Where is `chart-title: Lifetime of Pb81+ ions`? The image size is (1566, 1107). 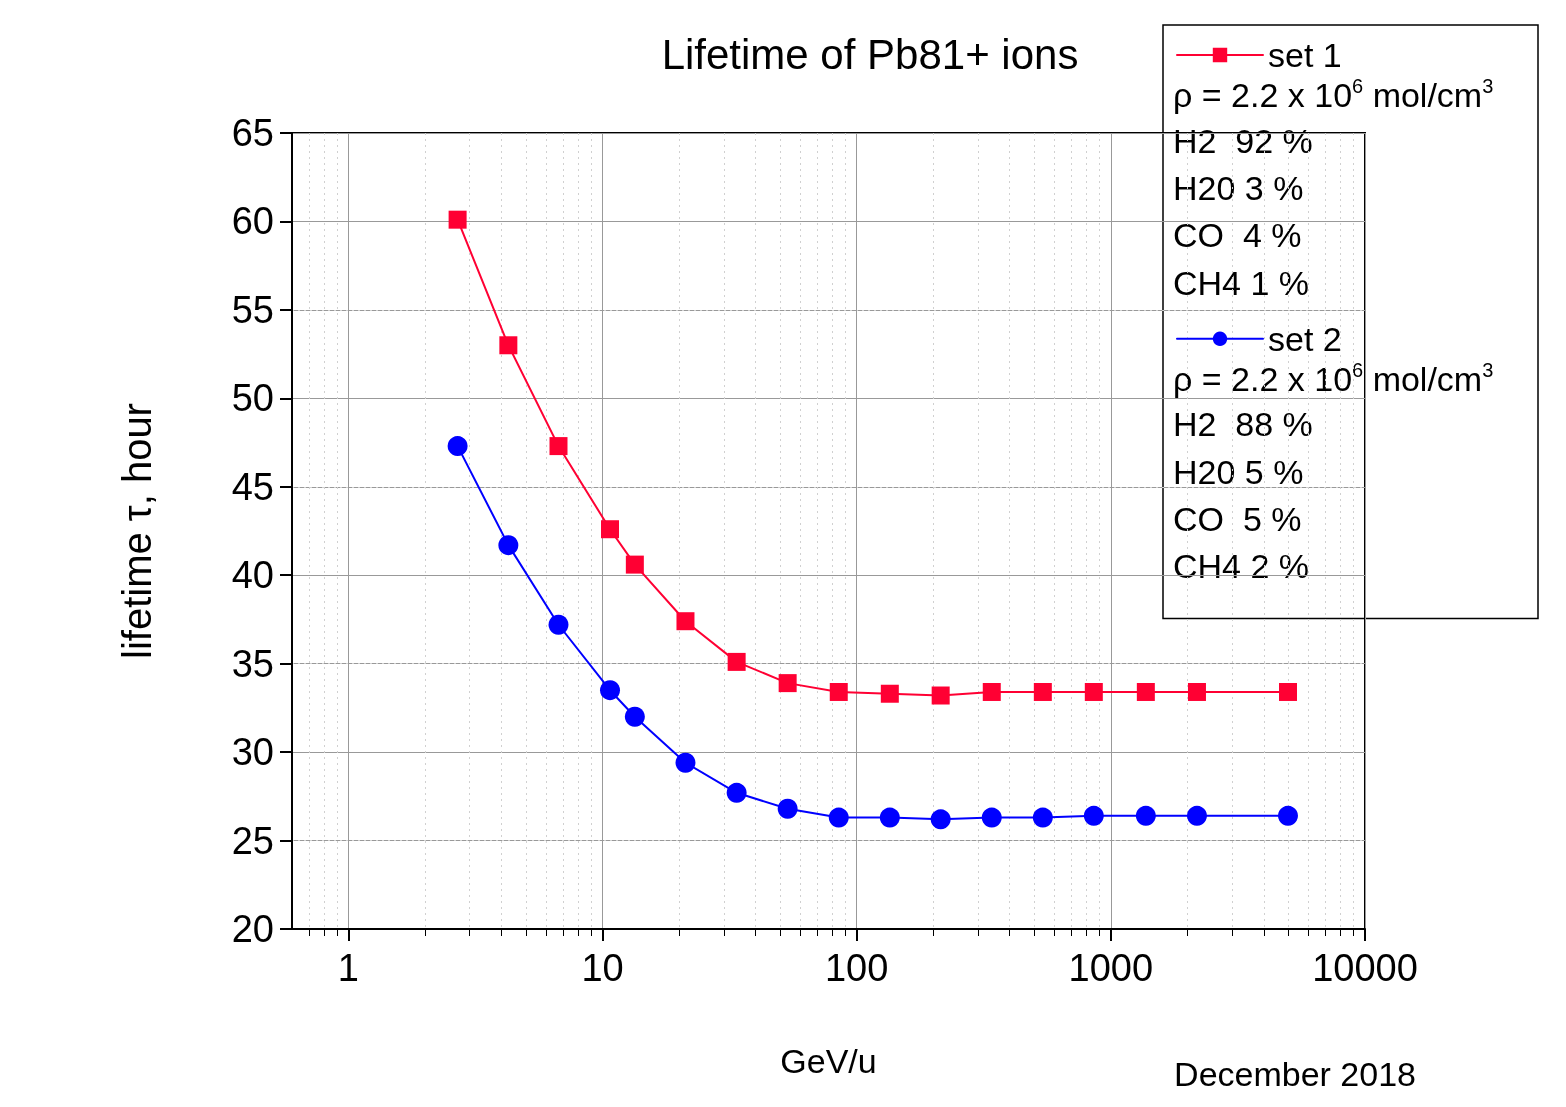
chart-title: Lifetime of Pb81+ ions is located at coordinates (870, 54).